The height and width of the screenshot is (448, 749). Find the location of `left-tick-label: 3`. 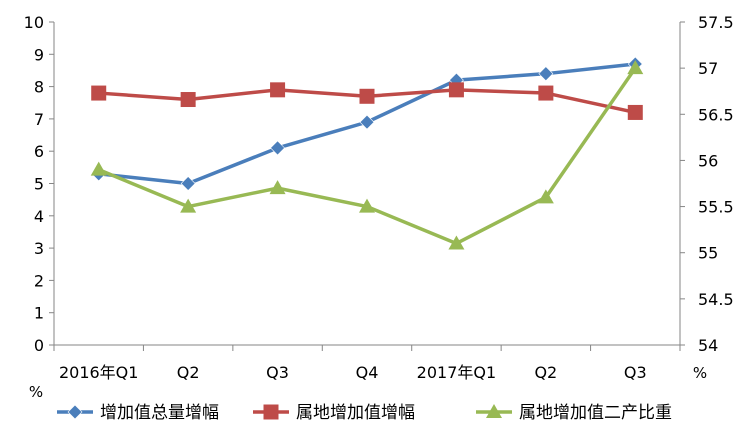

left-tick-label: 3 is located at coordinates (39, 248).